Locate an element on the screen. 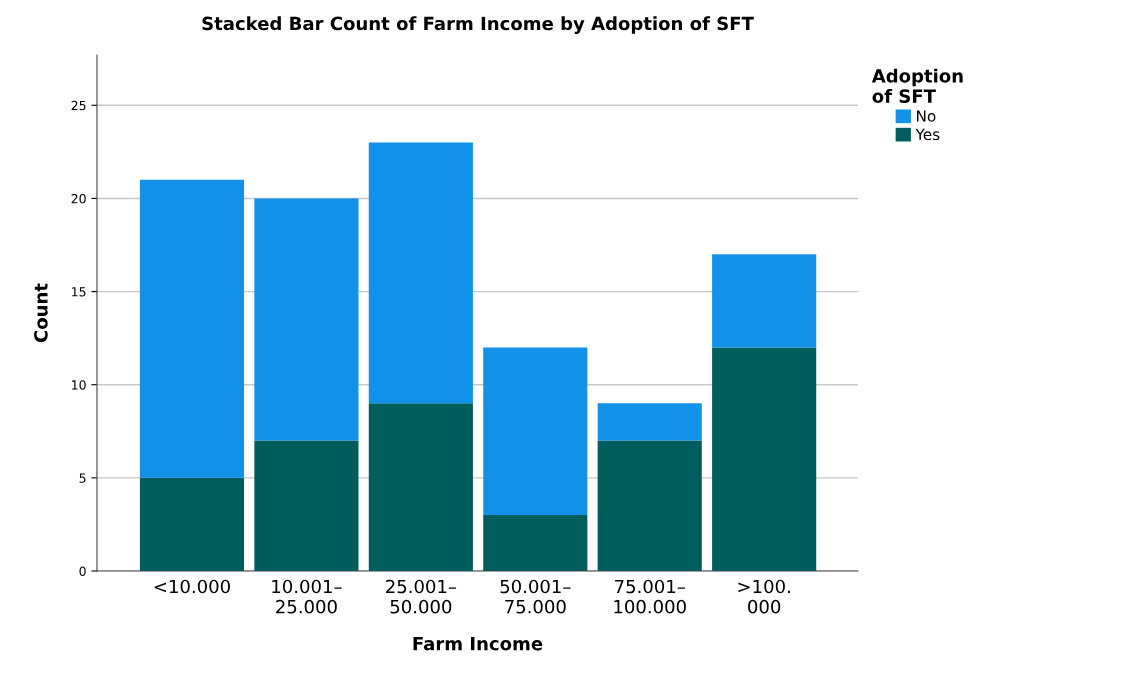  legend-label: Yes is located at coordinates (927, 134).